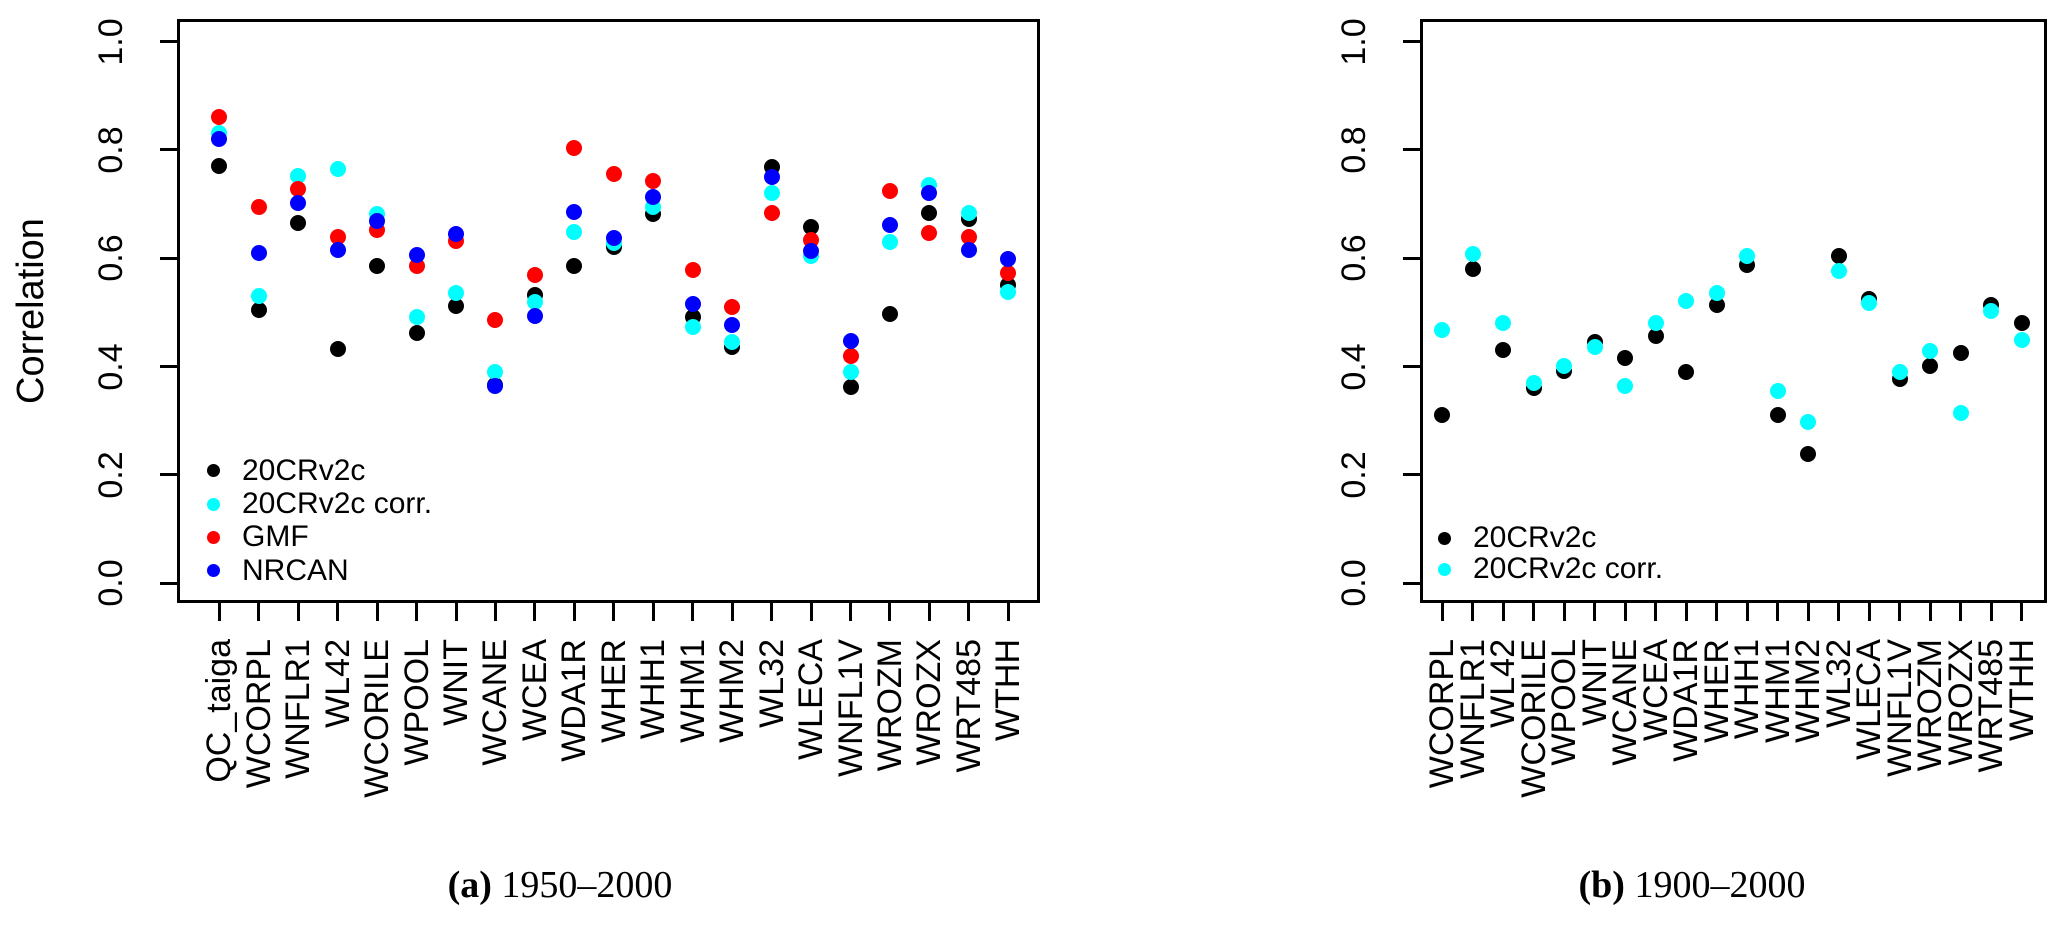  I want to click on y-tick-label-text: 0.8, so click(1354, 150).